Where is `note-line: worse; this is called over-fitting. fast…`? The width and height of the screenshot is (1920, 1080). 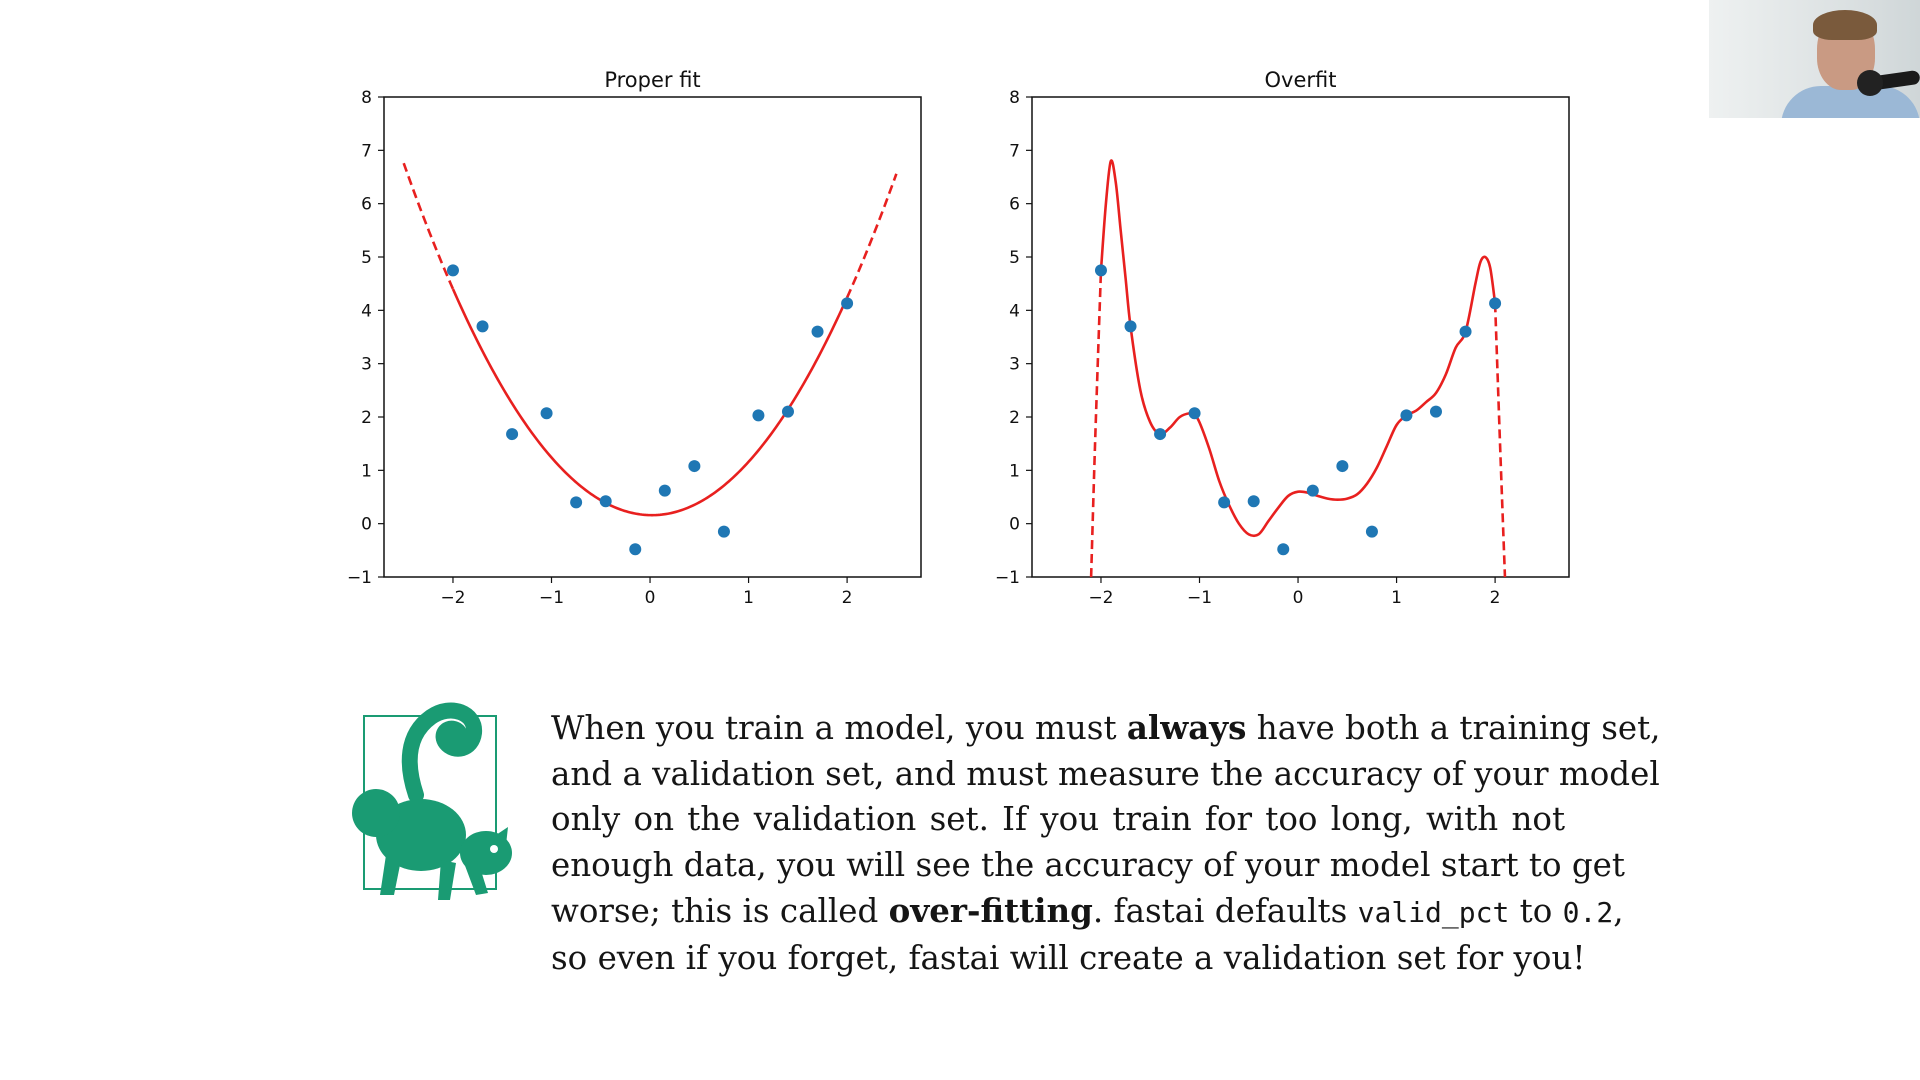
note-line: worse; this is called over-fitting. fast… is located at coordinates (1087, 912).